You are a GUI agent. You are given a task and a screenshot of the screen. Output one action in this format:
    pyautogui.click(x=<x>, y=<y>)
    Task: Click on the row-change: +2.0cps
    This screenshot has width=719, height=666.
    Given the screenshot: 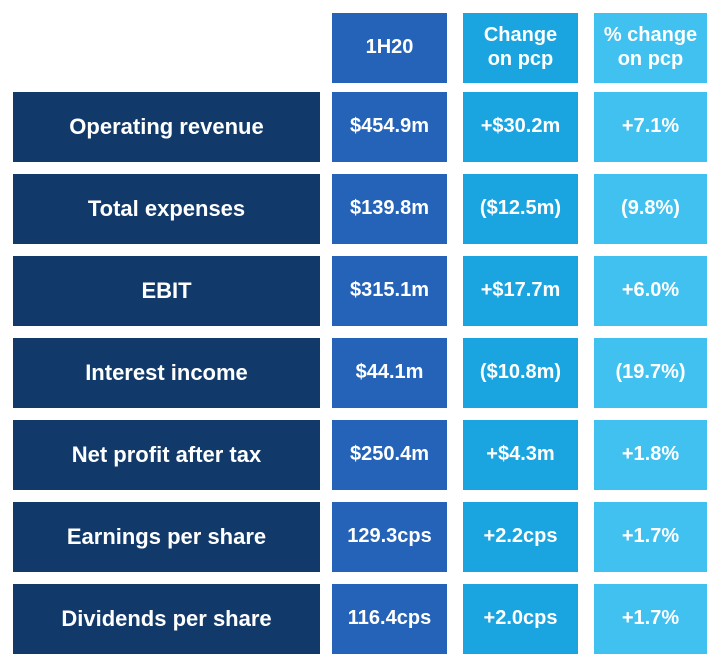 What is the action you would take?
    pyautogui.click(x=520, y=619)
    